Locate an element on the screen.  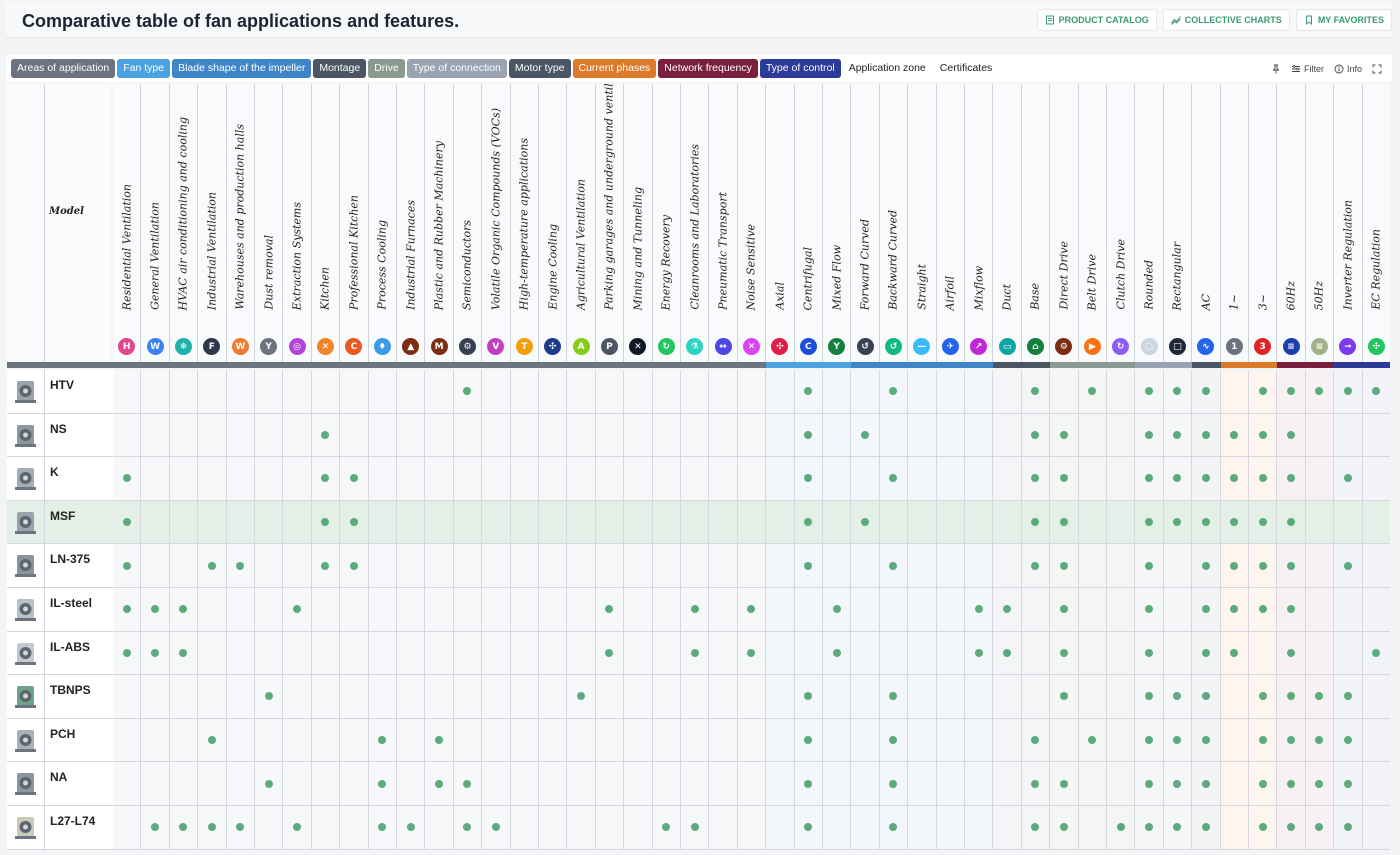
column-header-industrial-furnaces: Industrial Furnaces ▲ is located at coordinates (411, 223).